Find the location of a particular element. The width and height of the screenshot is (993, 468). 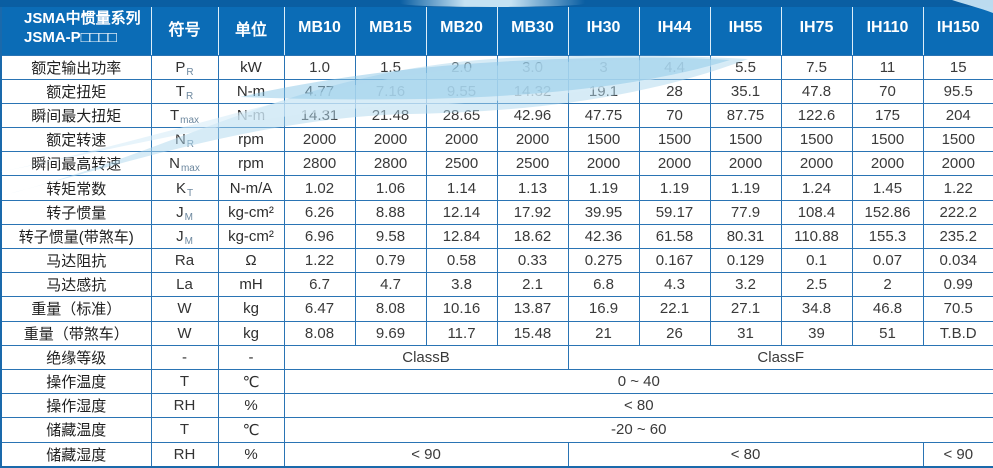

value-cell: 39 is located at coordinates (816, 333).